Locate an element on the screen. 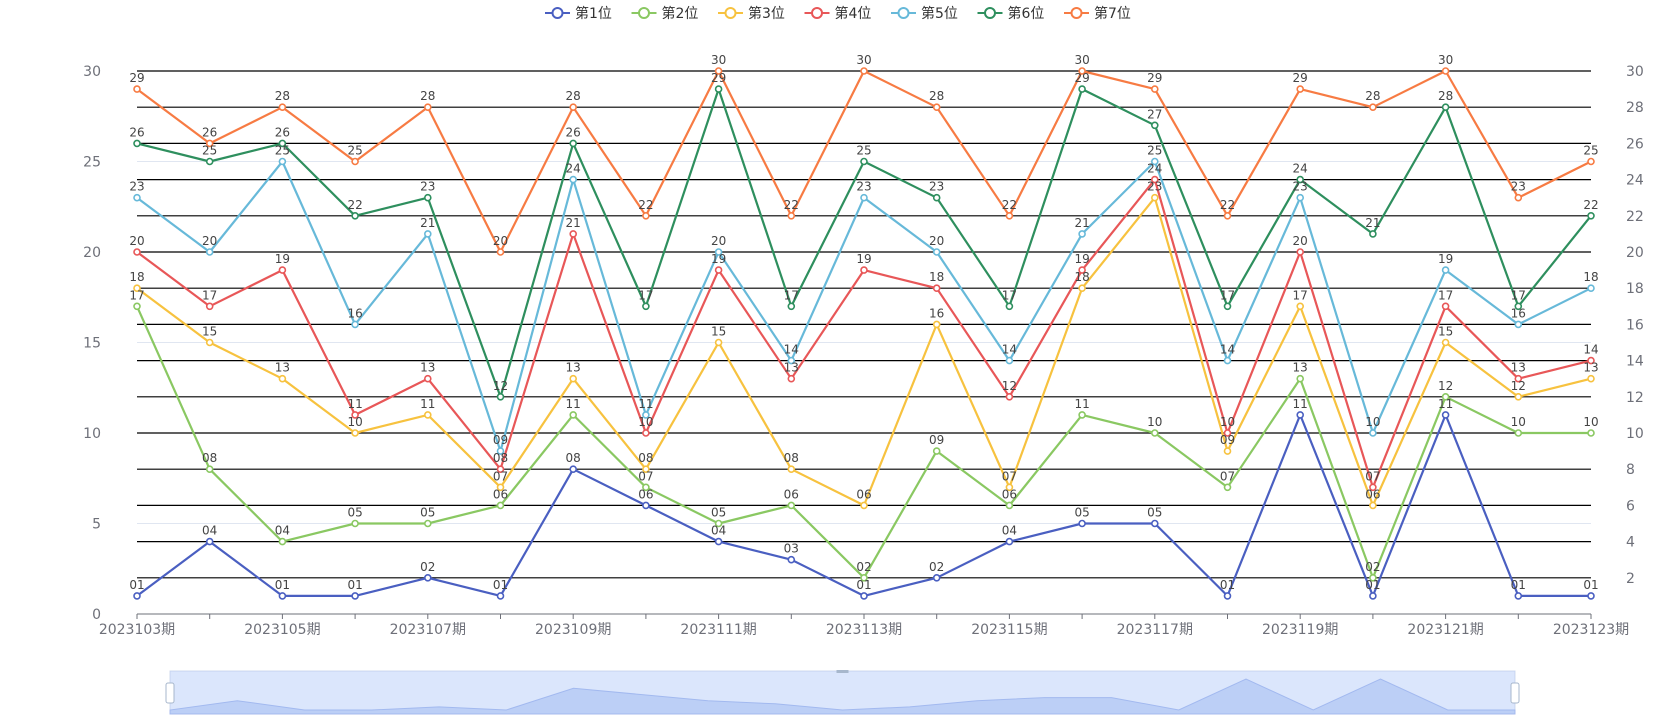 This screenshot has width=1669, height=720. legend-item: 第1位 is located at coordinates (578, 13).